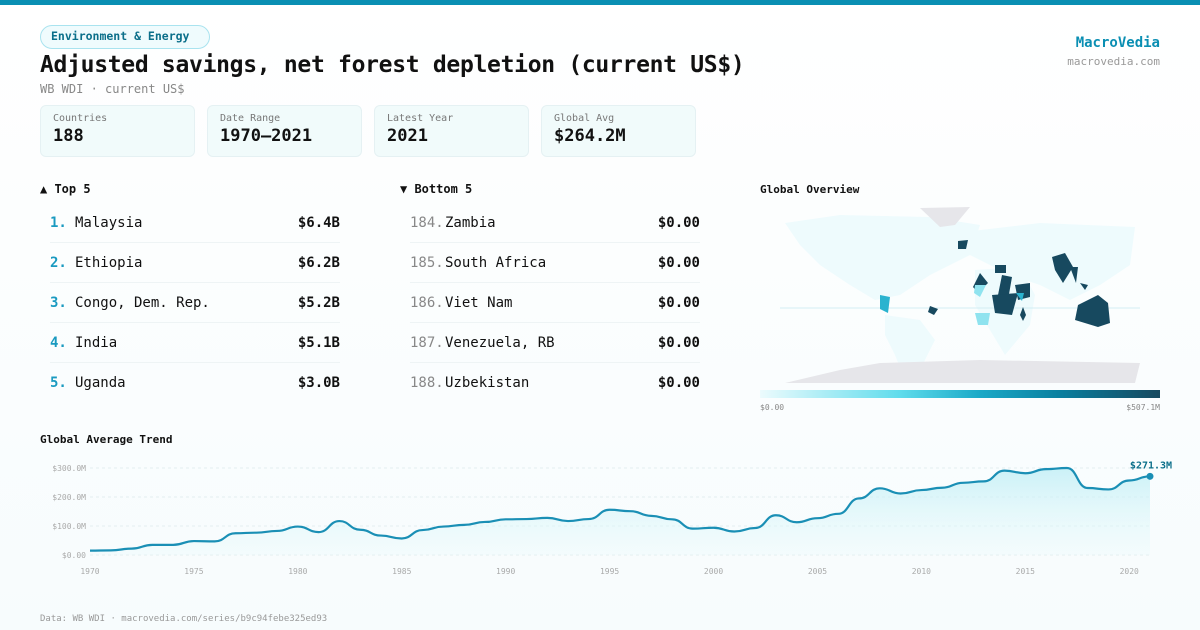  I want to click on y-tick-label: $100.0M, so click(69, 526).